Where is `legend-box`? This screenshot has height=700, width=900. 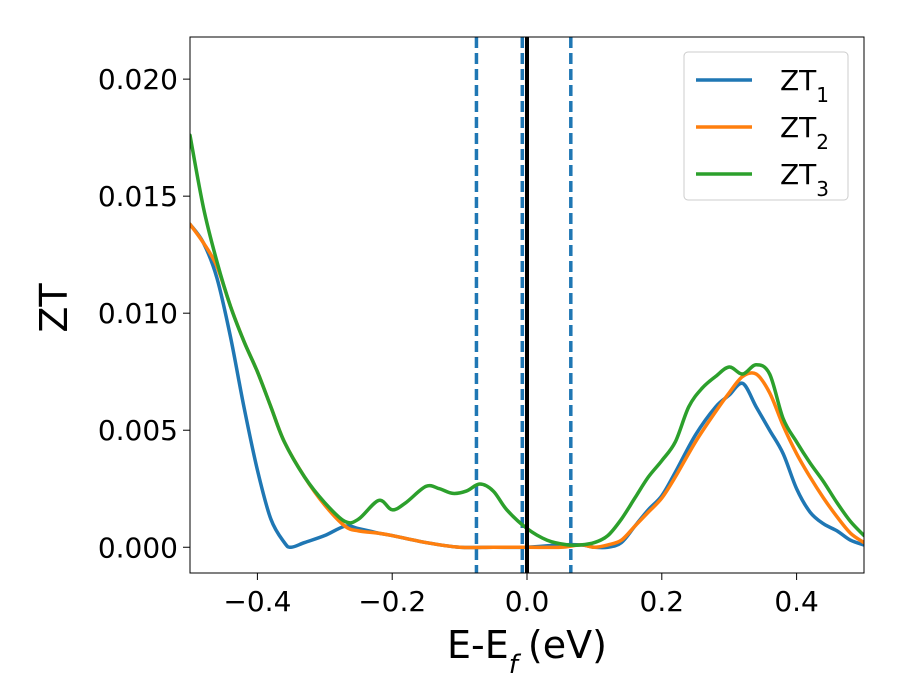 legend-box is located at coordinates (766, 126).